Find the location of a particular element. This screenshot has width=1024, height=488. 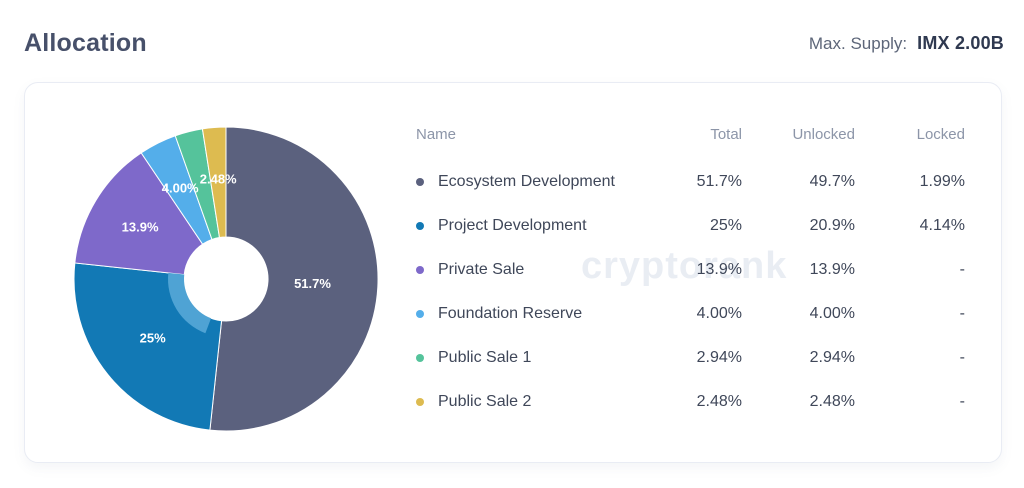

max-supply-value: IMX 2.00B is located at coordinates (960, 42).